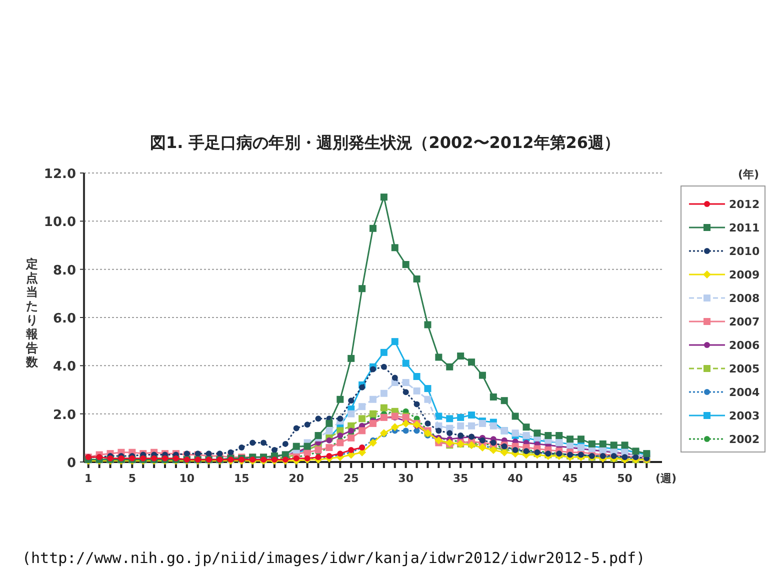 This screenshot has width=775, height=580. I want to click on legend-label: 2009, so click(744, 275).